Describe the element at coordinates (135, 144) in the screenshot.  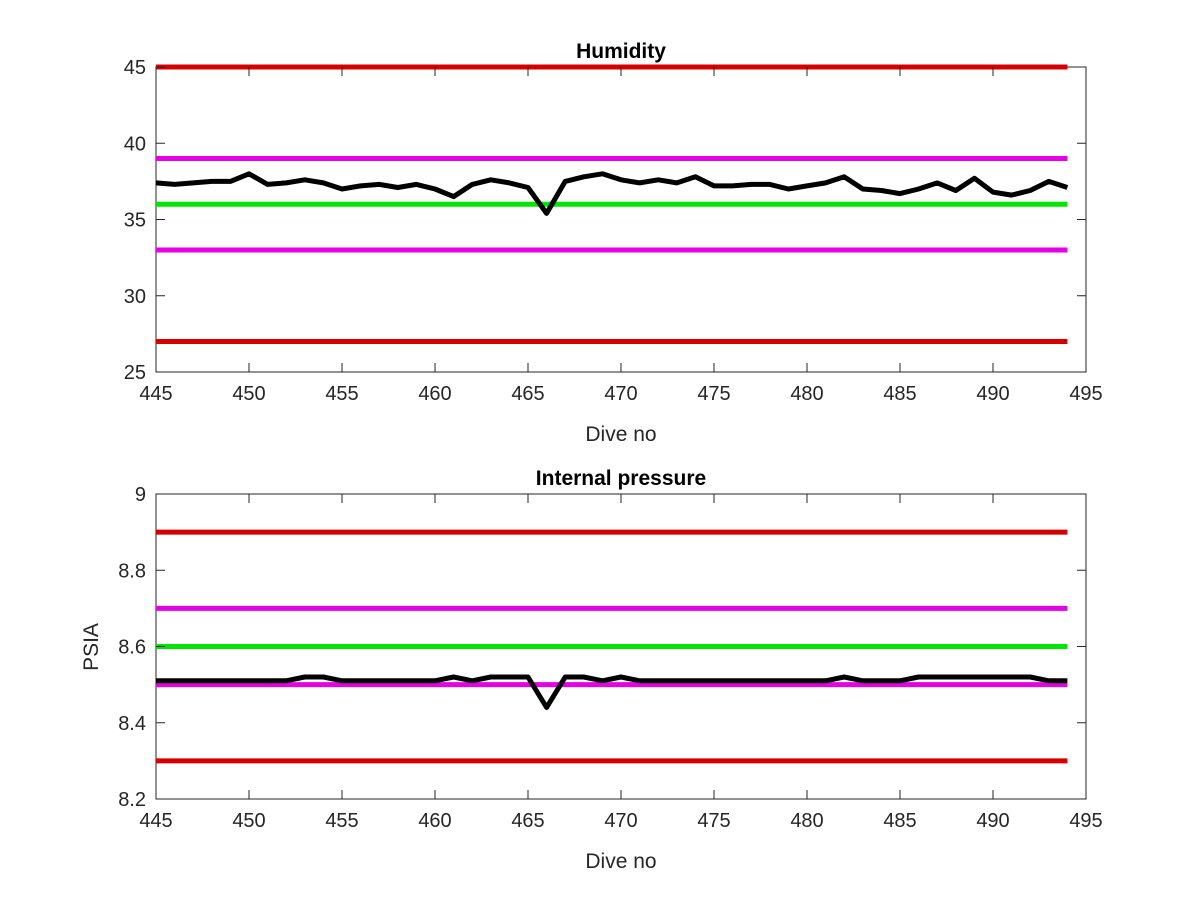
I see `y-tick-label: 40` at that location.